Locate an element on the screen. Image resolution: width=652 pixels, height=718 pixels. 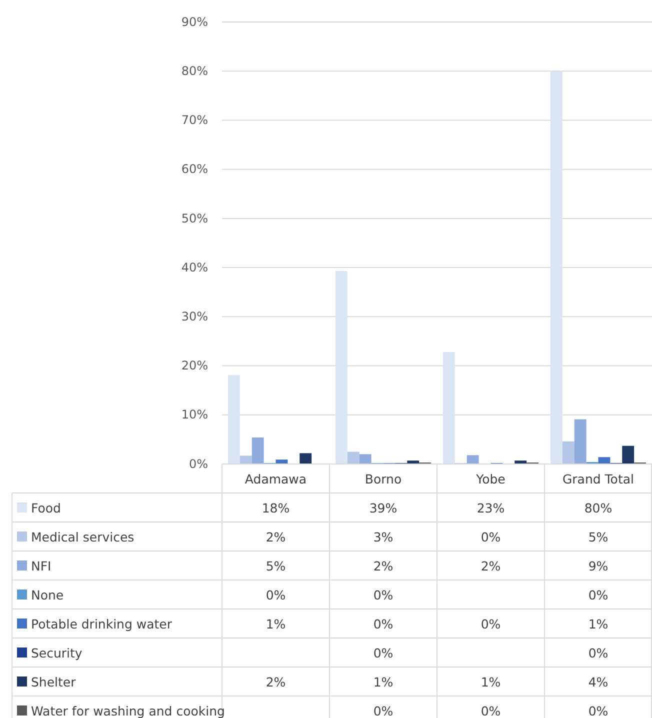
y-tick-label: 30% is located at coordinates (194, 317).